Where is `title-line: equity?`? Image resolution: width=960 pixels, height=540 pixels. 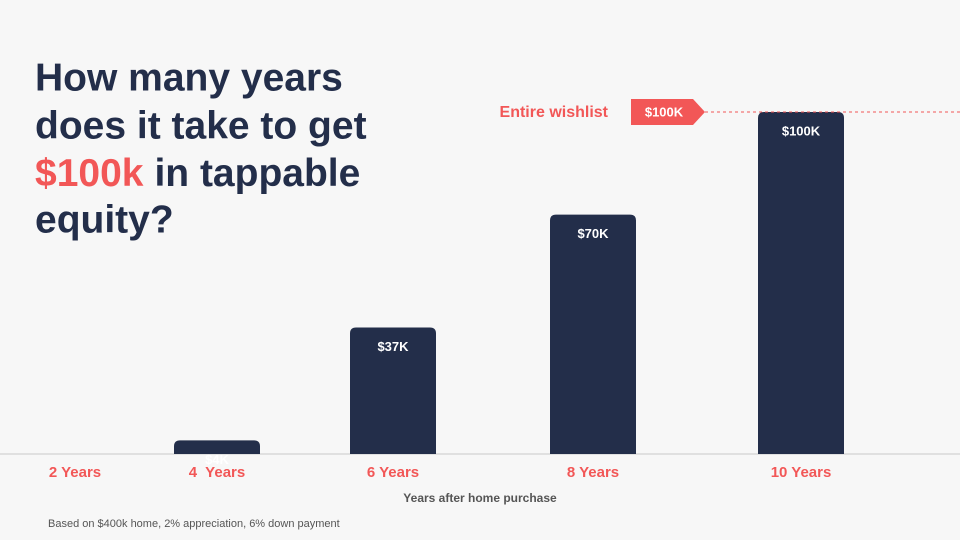
title-line: equity? is located at coordinates (104, 219).